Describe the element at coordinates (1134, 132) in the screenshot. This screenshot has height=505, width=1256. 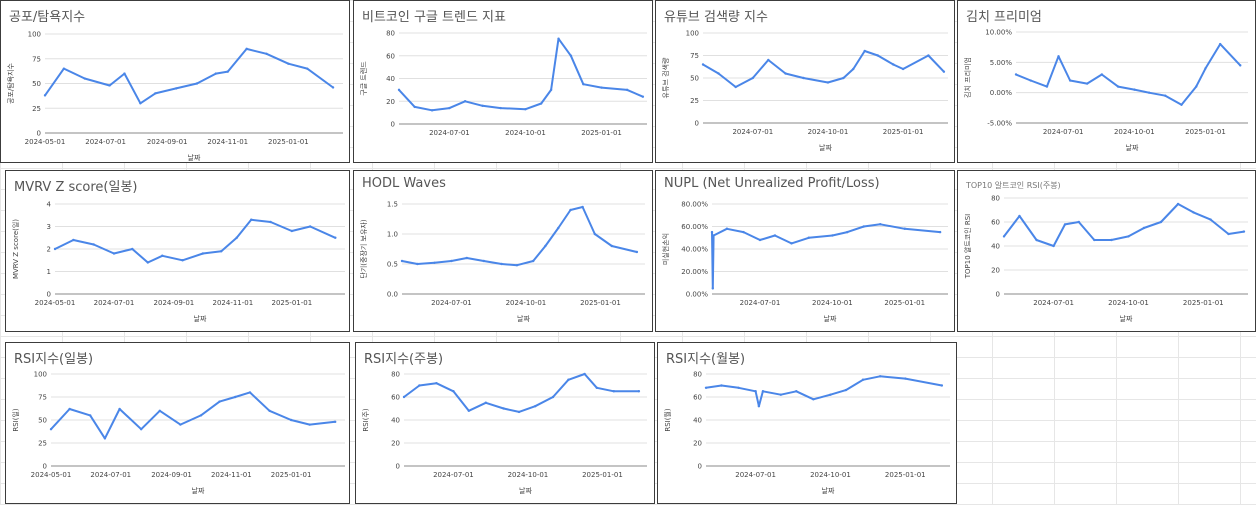
I see `x-tick-label: 2024-10-01` at that location.